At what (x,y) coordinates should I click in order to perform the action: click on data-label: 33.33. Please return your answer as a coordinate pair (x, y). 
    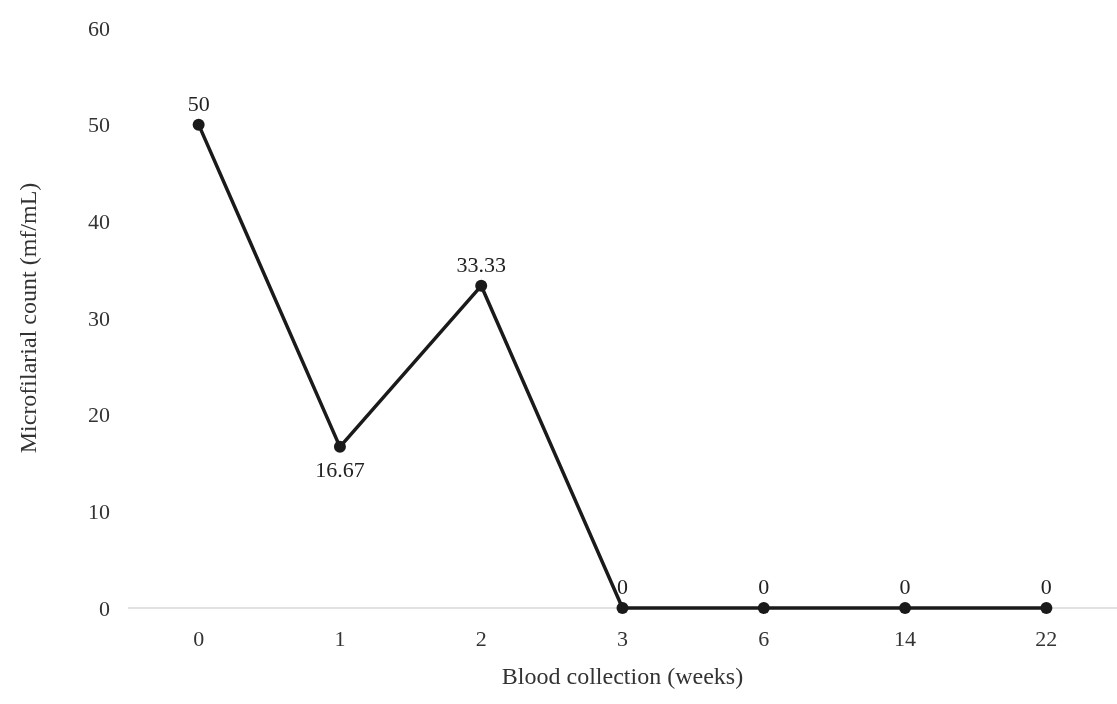
    Looking at the image, I should click on (481, 264).